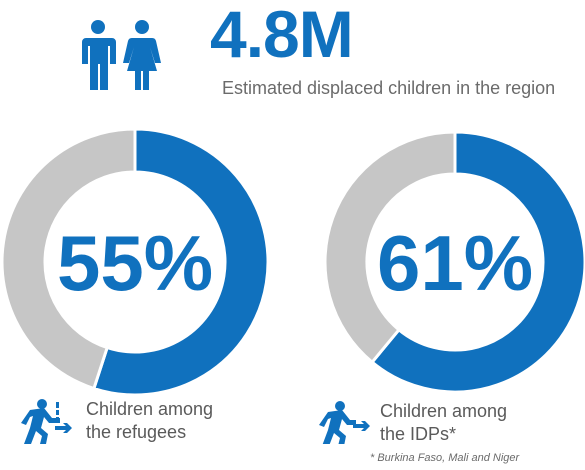 The height and width of the screenshot is (470, 585). Describe the element at coordinates (150, 409) in the screenshot. I see `caption-refugees-line-1: Children among` at that location.